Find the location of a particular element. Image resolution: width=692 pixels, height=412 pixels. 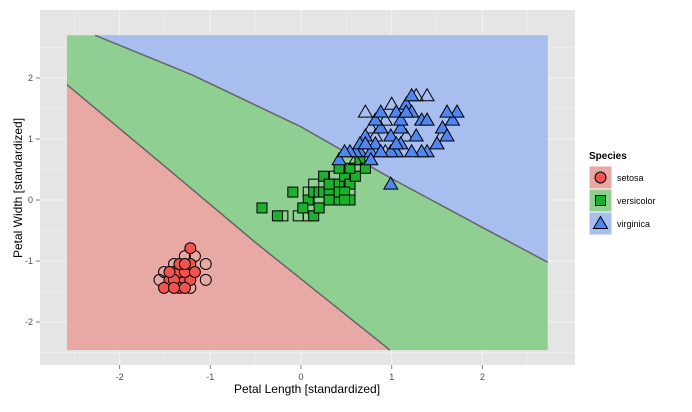

x-tick-label: -1 is located at coordinates (210, 377).